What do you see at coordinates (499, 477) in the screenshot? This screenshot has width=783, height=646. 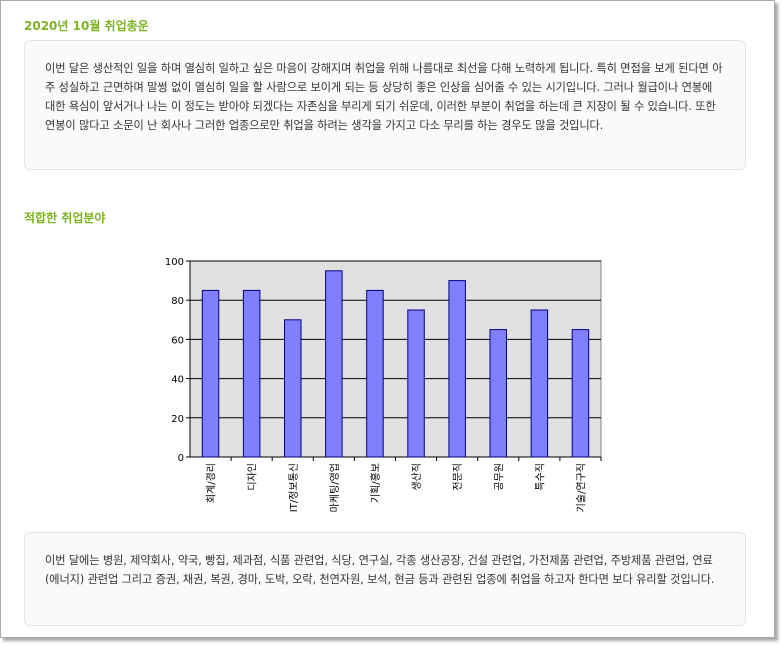 I see `x-tick-label: 공무원` at bounding box center [499, 477].